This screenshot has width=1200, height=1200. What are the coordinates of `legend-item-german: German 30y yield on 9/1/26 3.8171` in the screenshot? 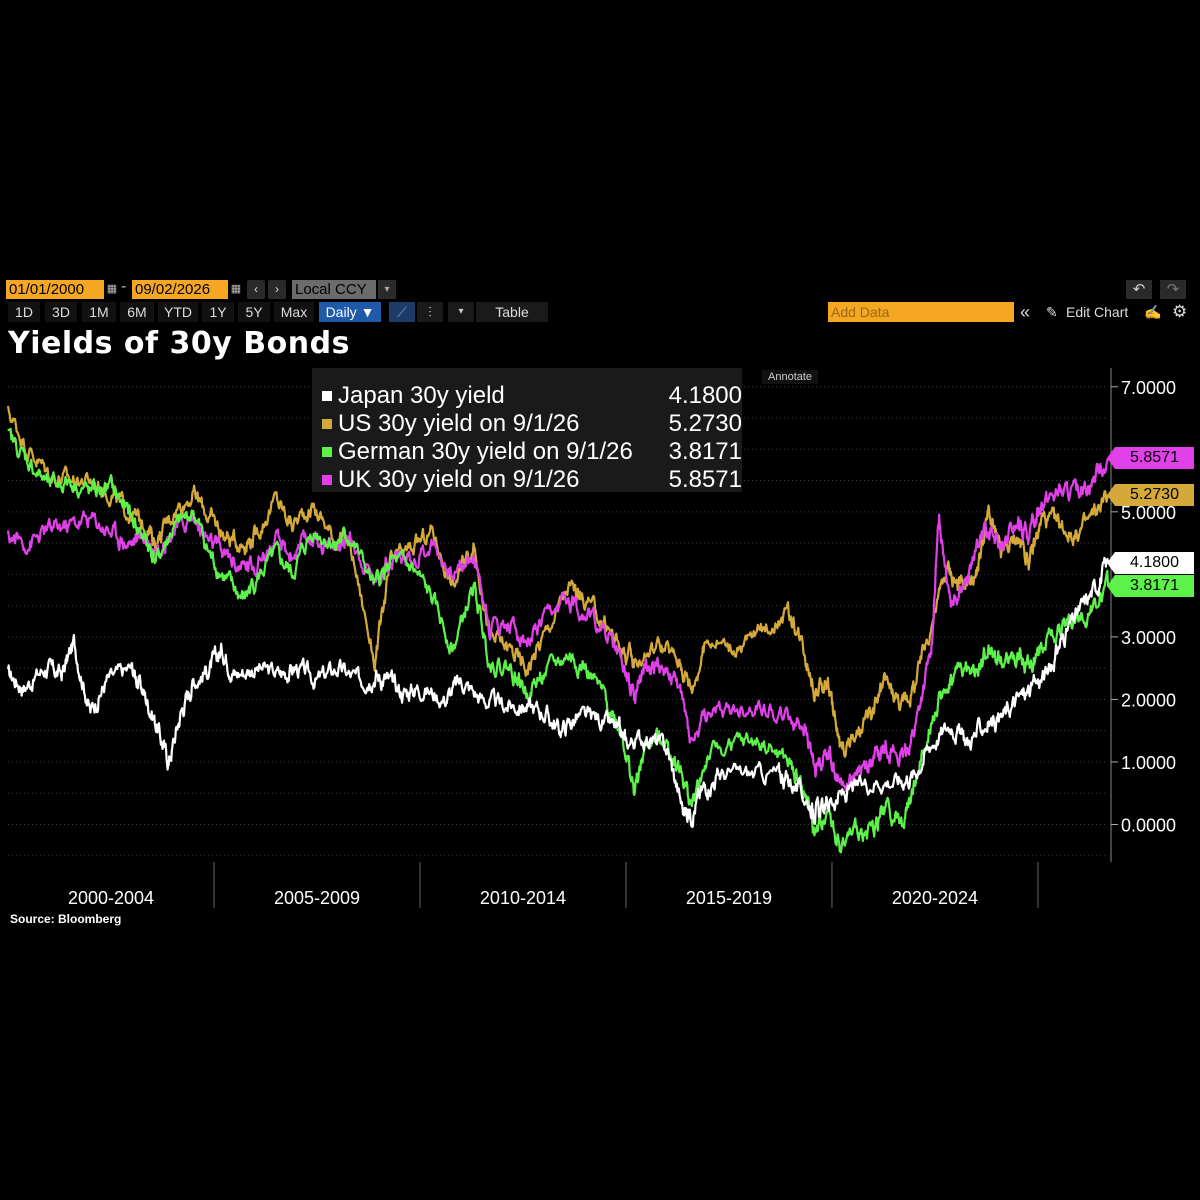 It's located at (532, 452).